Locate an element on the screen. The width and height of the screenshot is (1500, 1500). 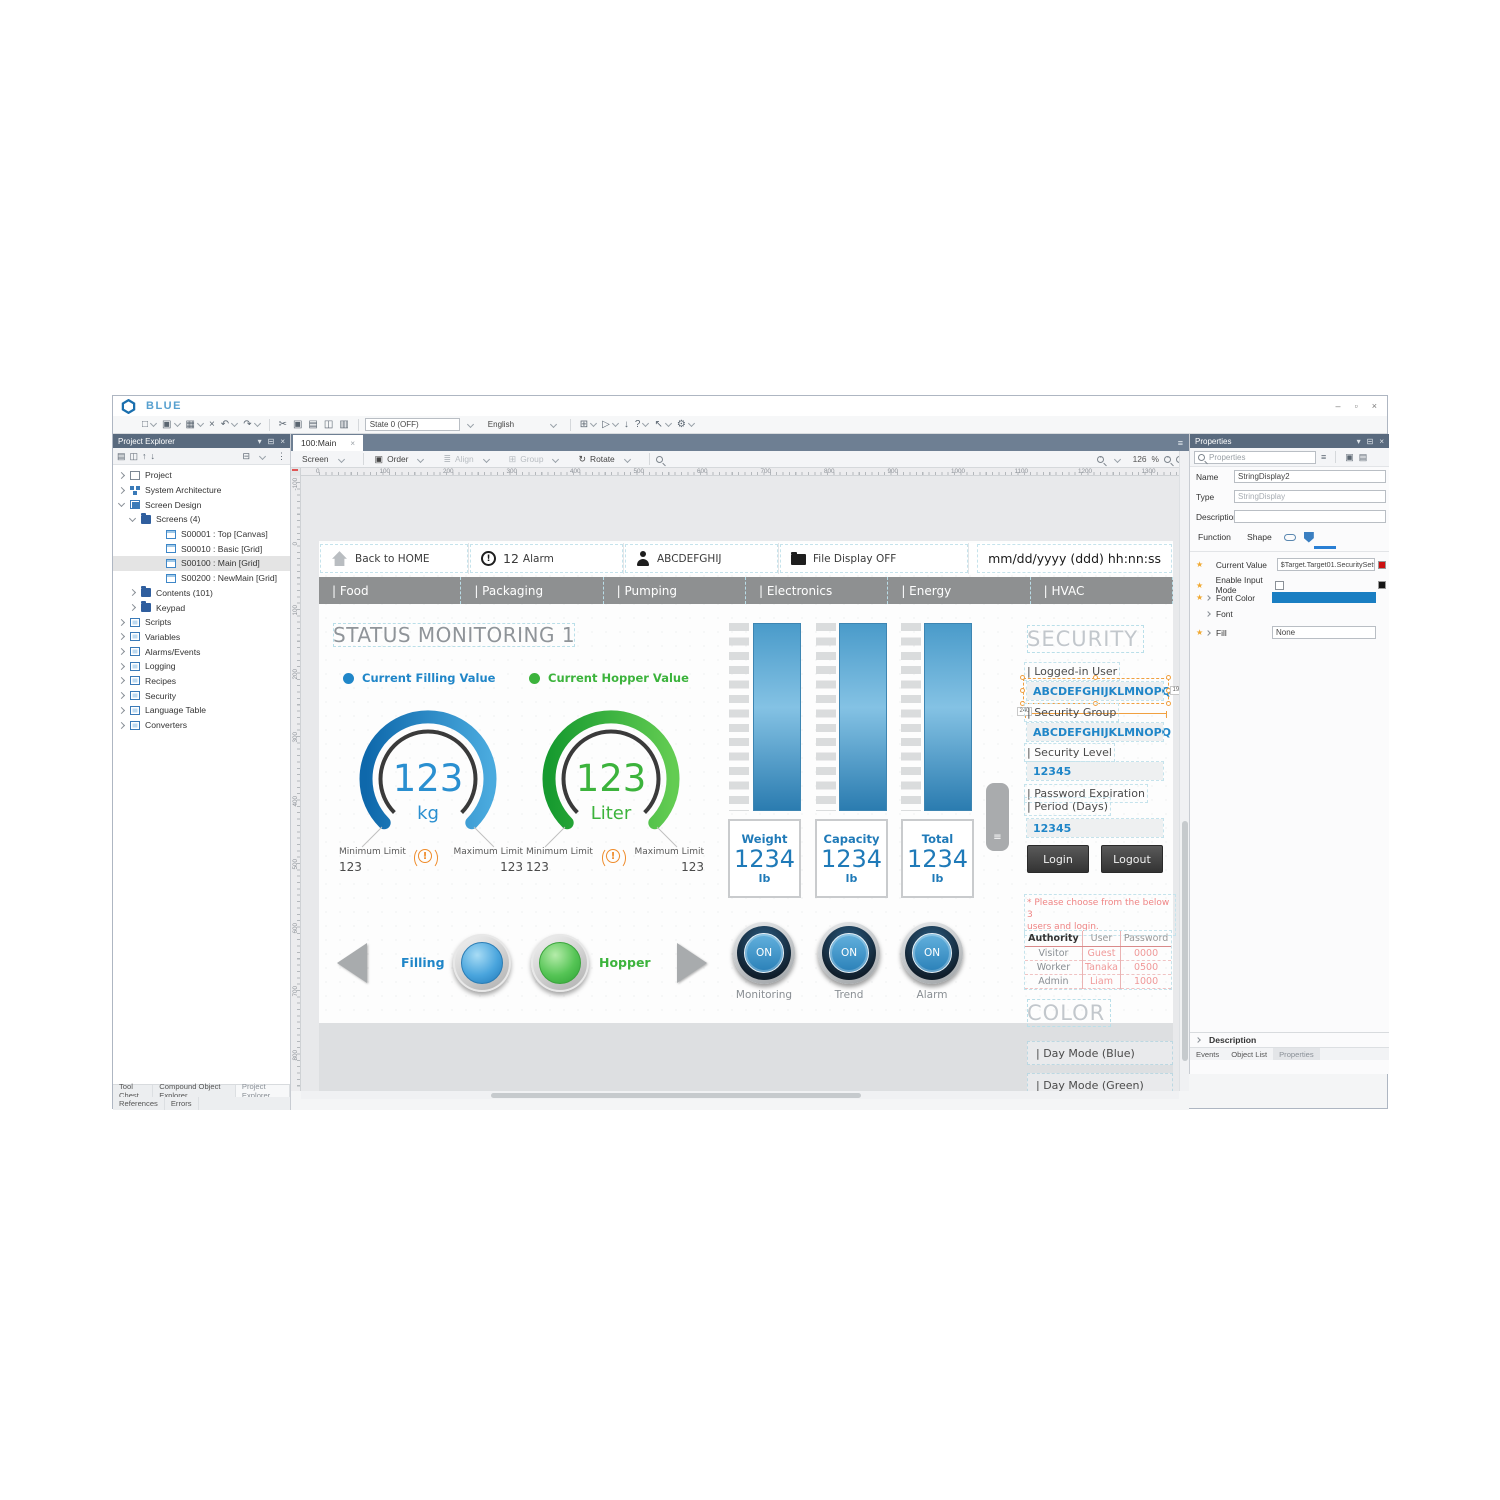
toolbar-icon: ↶ is located at coordinates (229, 425).